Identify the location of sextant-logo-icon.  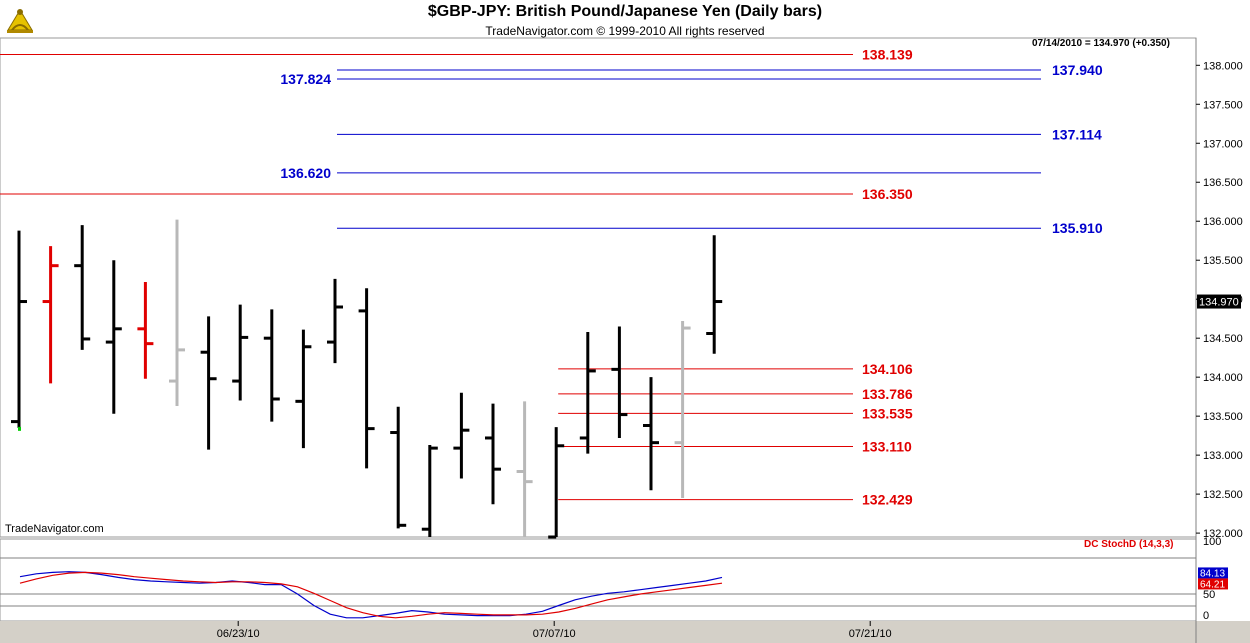
(20, 20).